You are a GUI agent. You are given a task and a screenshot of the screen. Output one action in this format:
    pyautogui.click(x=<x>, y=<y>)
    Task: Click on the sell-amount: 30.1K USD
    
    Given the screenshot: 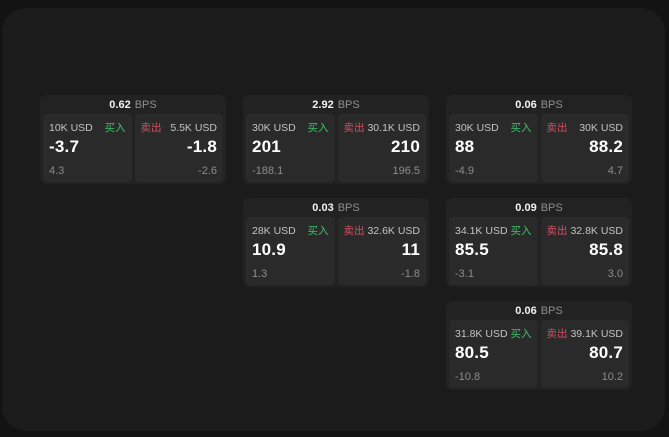 What is the action you would take?
    pyautogui.click(x=393, y=127)
    